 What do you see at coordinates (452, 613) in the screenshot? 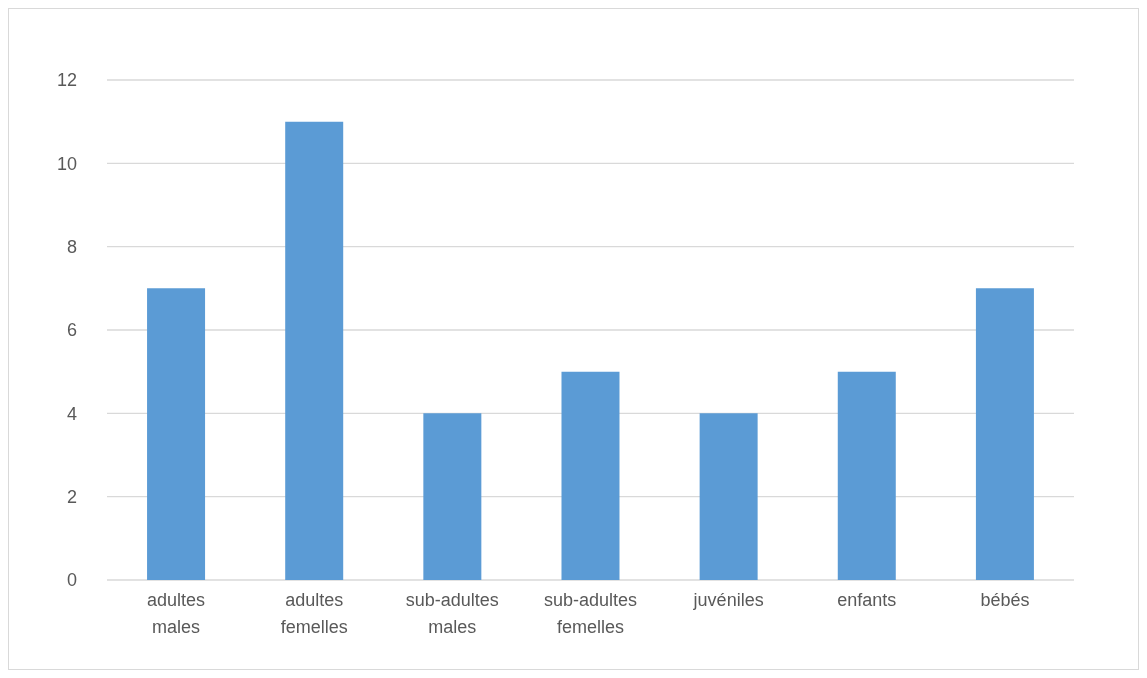
I see `x-tick-label: sub-adultes males` at bounding box center [452, 613].